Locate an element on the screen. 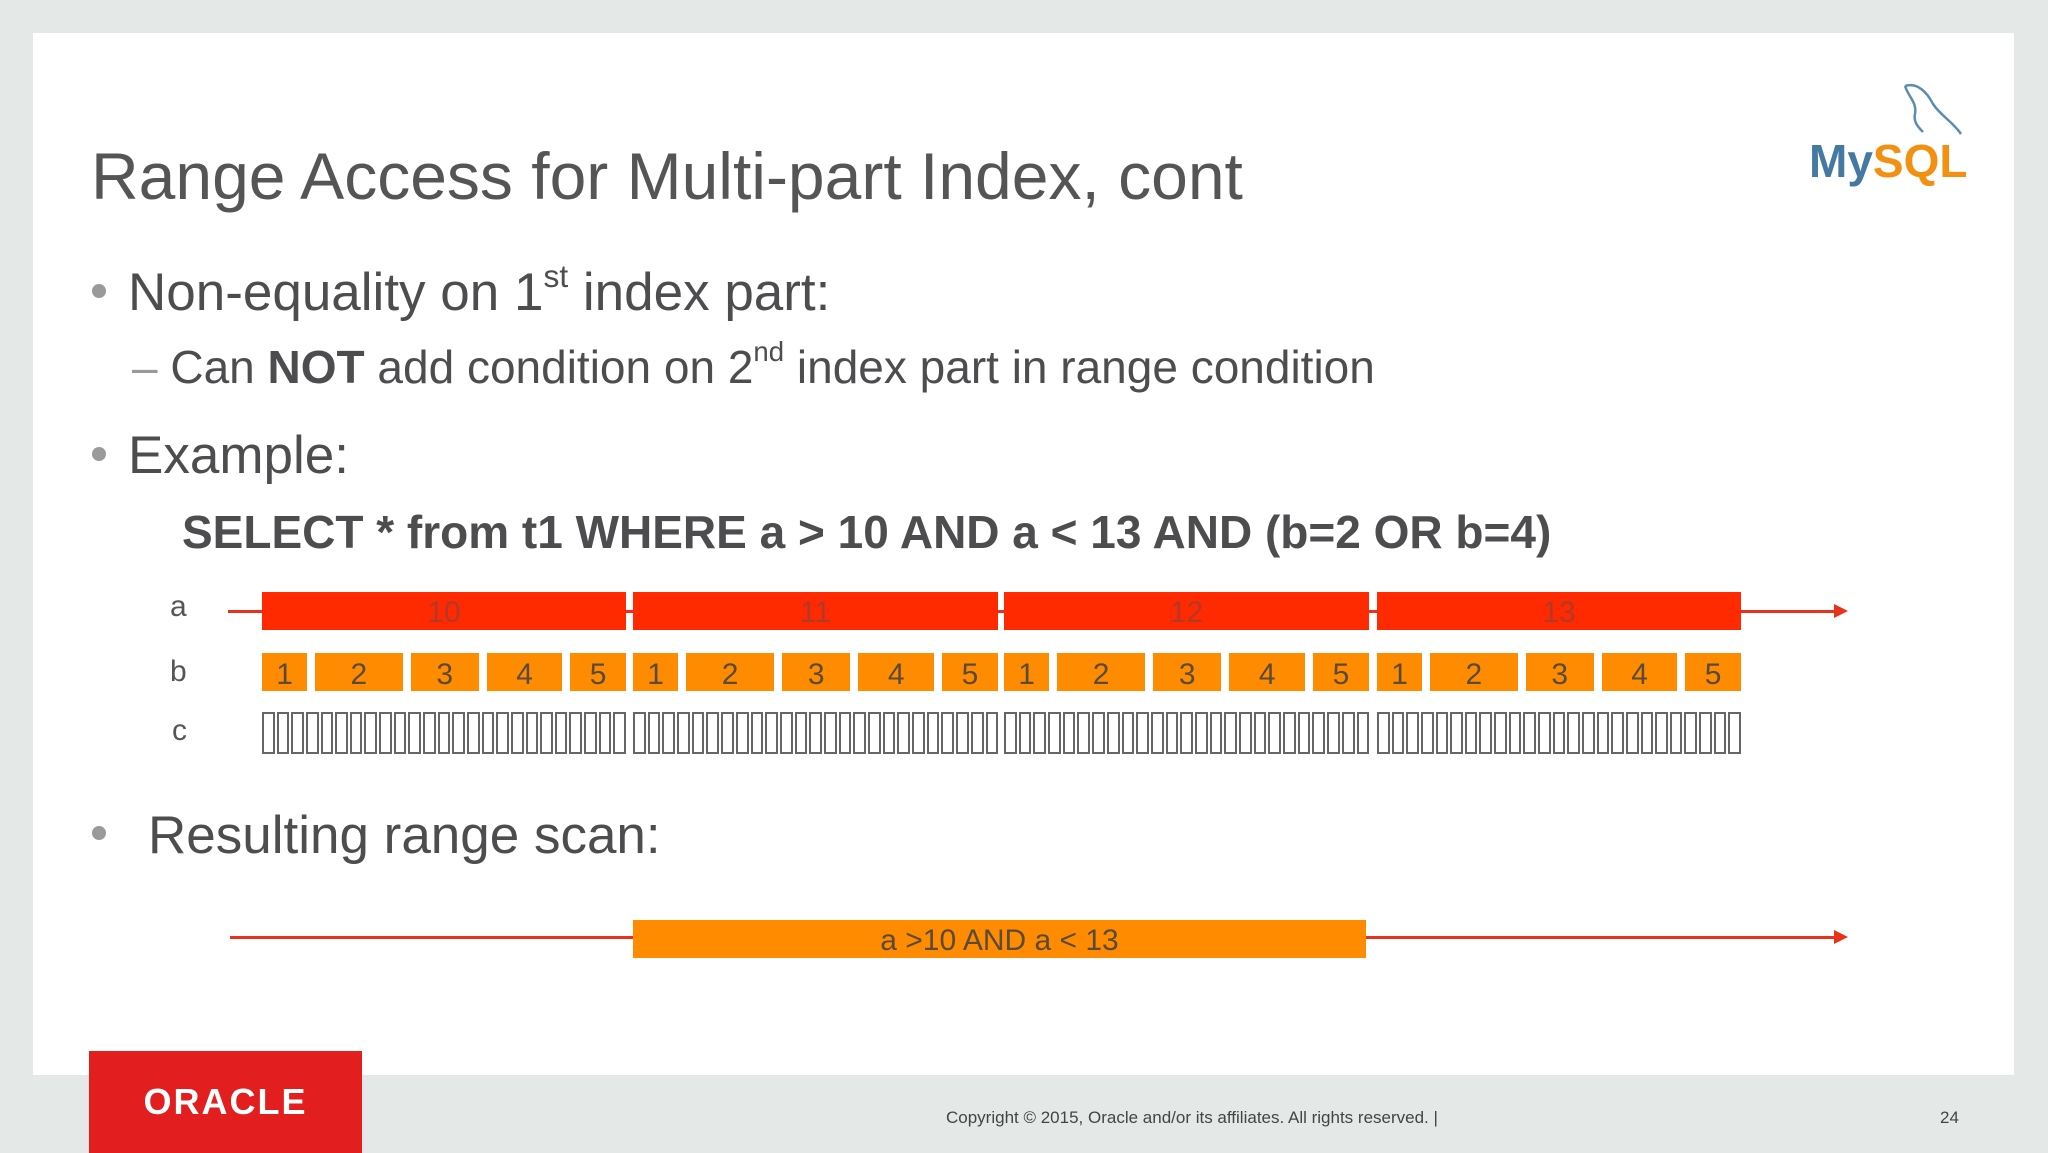 This screenshot has width=2048, height=1153. a-block: 11 is located at coordinates (815, 611).